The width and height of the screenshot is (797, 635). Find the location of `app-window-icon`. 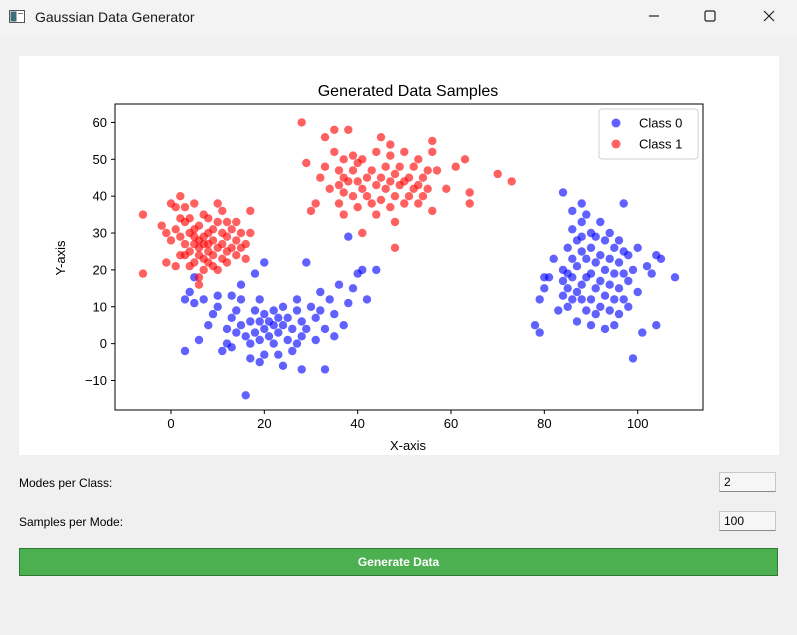

app-window-icon is located at coordinates (17, 16).